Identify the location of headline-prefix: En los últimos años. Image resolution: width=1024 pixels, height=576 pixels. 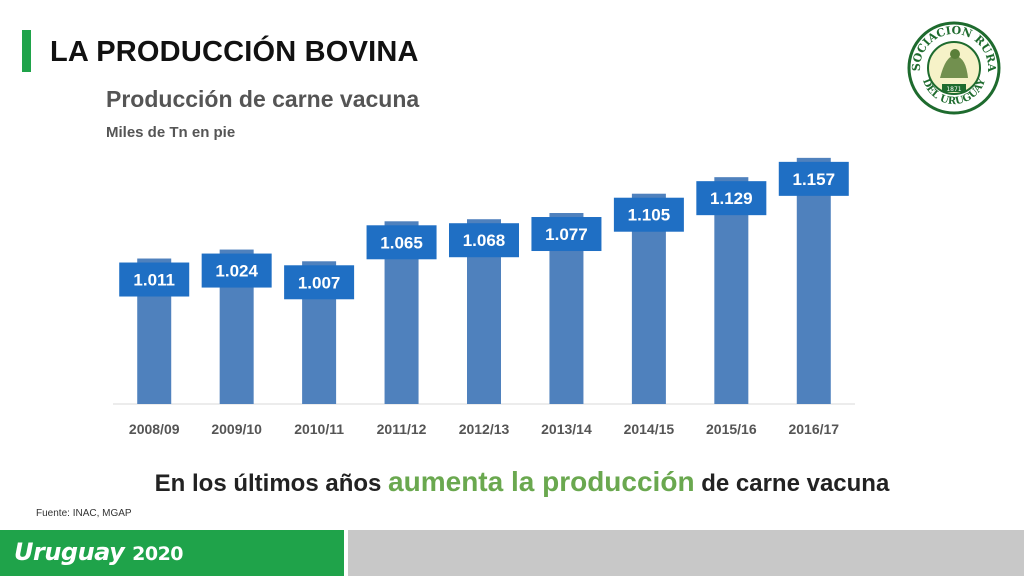
(271, 483).